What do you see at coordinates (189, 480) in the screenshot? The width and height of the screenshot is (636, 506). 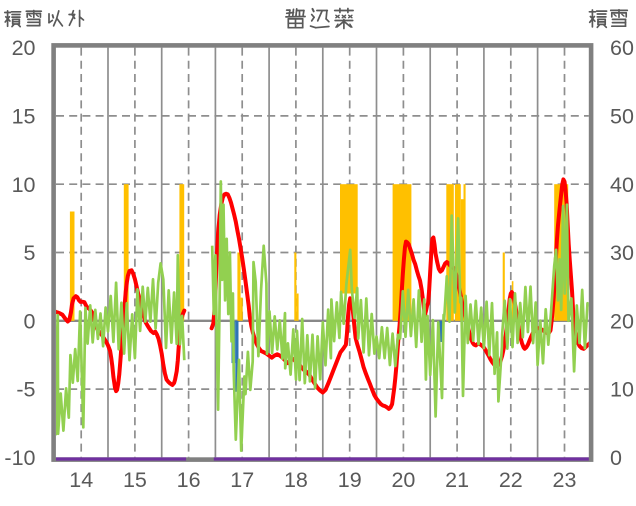 I see `svg-text: 16` at bounding box center [189, 480].